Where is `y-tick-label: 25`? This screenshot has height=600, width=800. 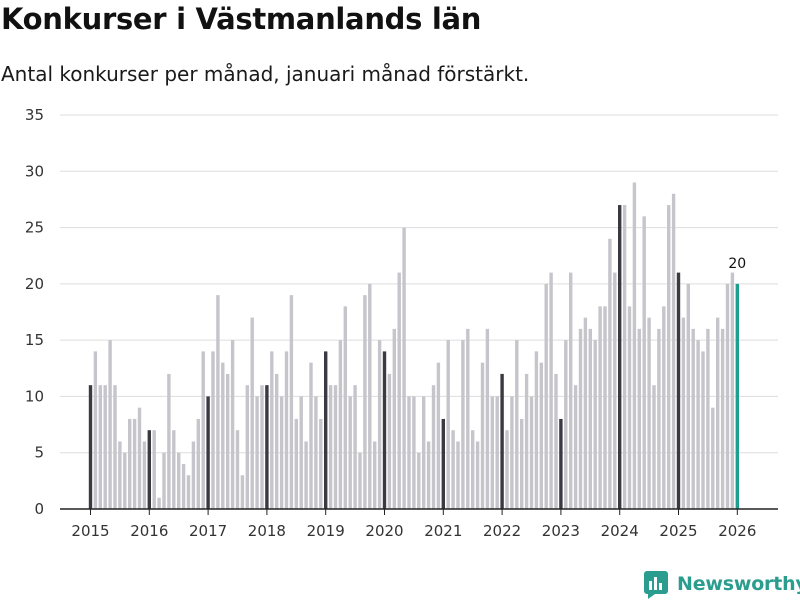 y-tick-label: 25 is located at coordinates (34, 228).